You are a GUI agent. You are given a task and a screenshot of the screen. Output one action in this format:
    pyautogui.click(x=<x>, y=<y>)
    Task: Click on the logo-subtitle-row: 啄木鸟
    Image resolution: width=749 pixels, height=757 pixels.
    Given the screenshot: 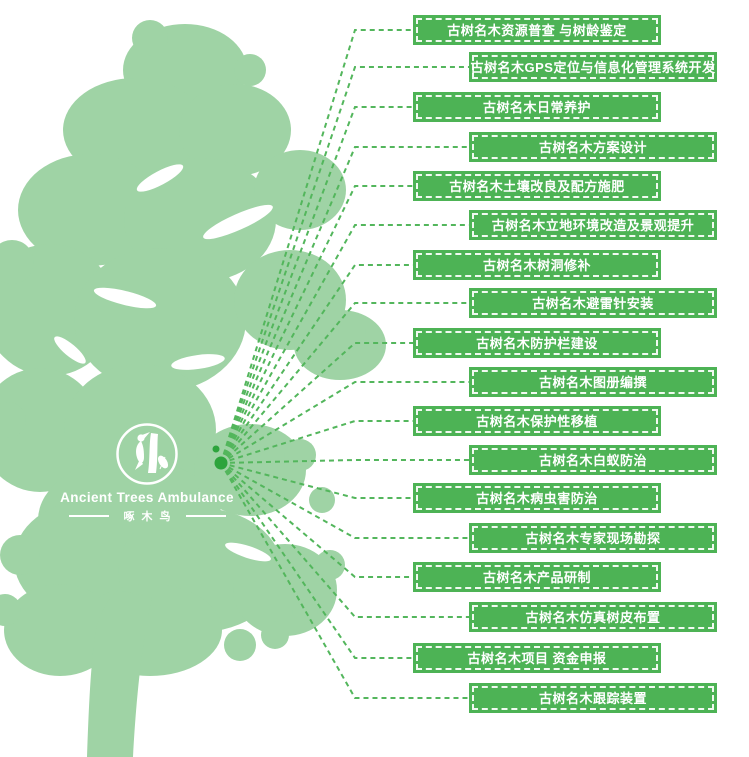 What is the action you would take?
    pyautogui.click(x=147, y=516)
    